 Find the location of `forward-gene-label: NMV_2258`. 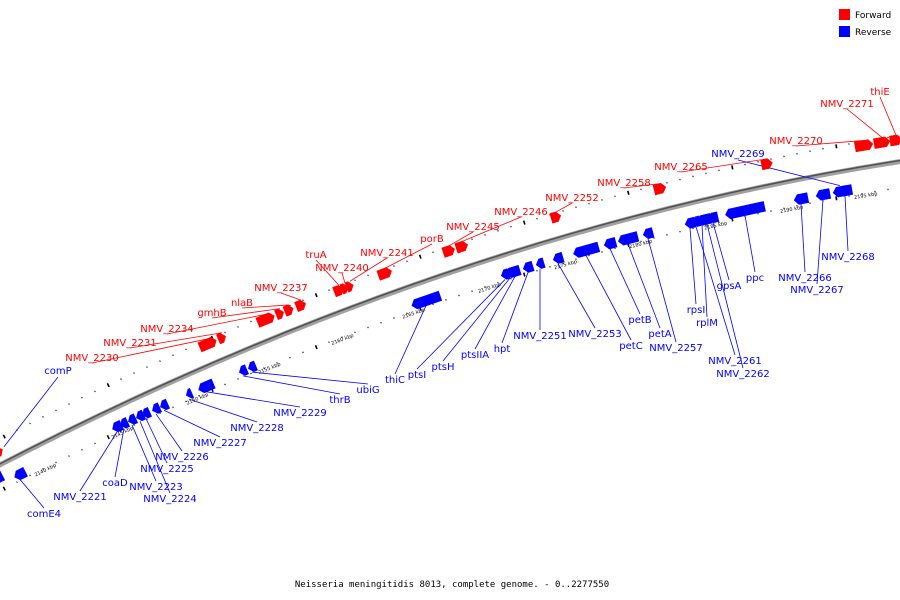

forward-gene-label: NMV_2258 is located at coordinates (623, 183).